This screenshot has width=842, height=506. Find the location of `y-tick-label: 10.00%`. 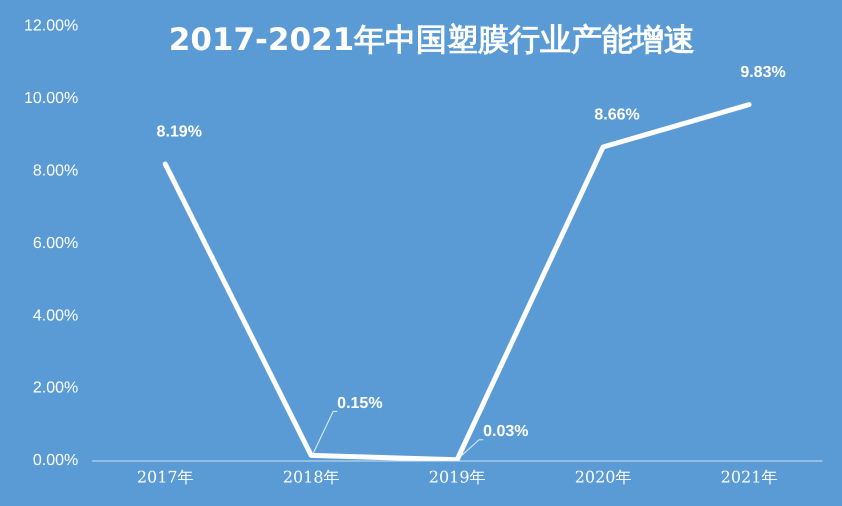

y-tick-label: 10.00% is located at coordinates (51, 98).